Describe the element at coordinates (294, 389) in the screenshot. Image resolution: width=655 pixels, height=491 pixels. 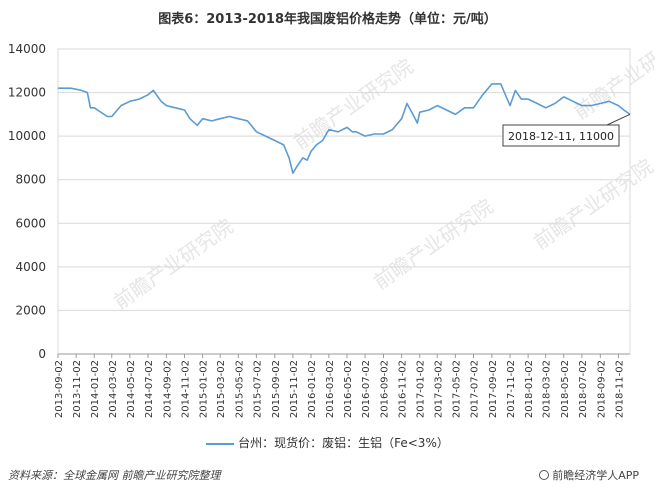
I see `x-tick-label: 2015-11-02` at that location.